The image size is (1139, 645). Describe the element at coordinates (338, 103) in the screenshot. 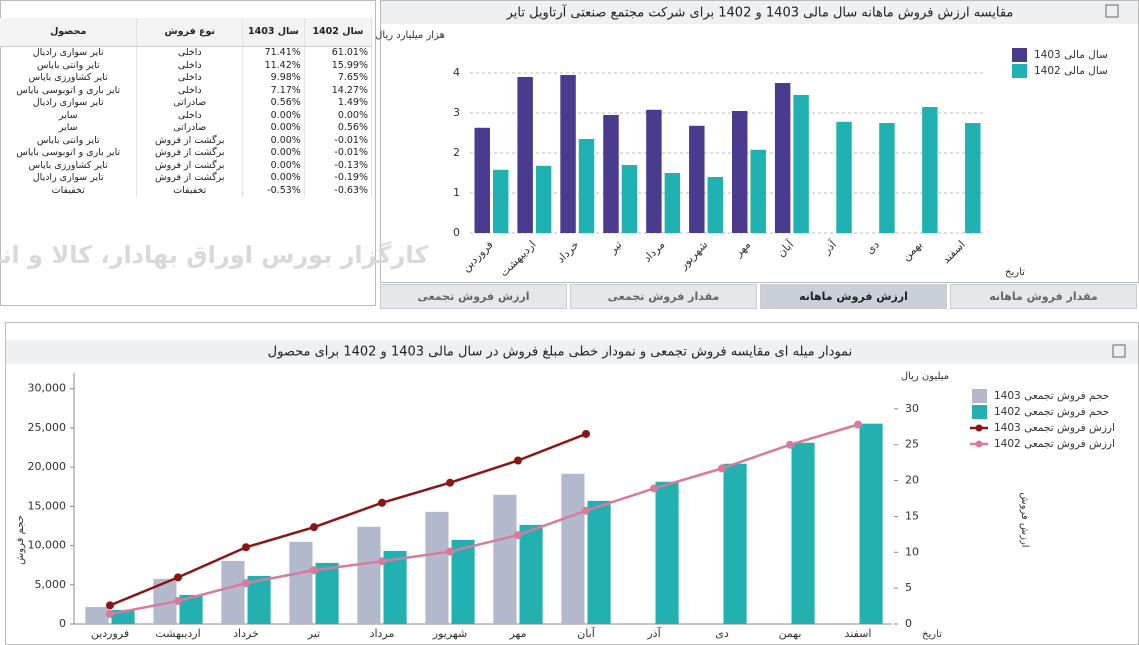

I see `table-cell: 1.49%` at that location.